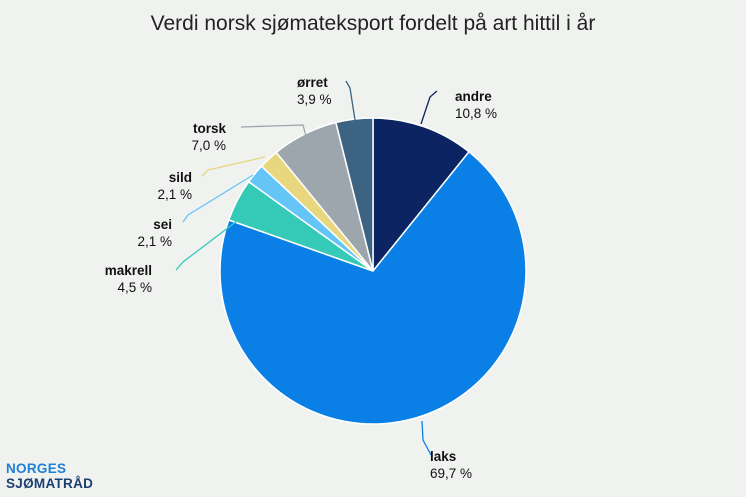  Describe the element at coordinates (206, 245) in the screenshot. I see `leader-line-makrell` at that location.